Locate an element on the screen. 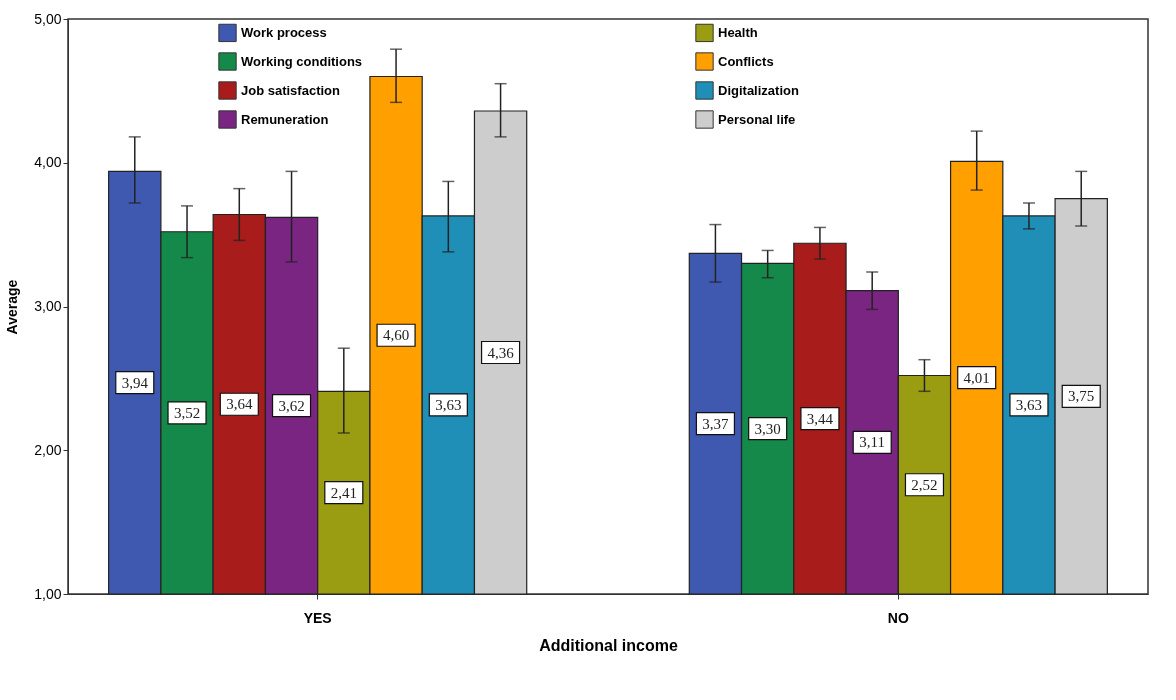  legend-label: Personal life is located at coordinates (757, 119).